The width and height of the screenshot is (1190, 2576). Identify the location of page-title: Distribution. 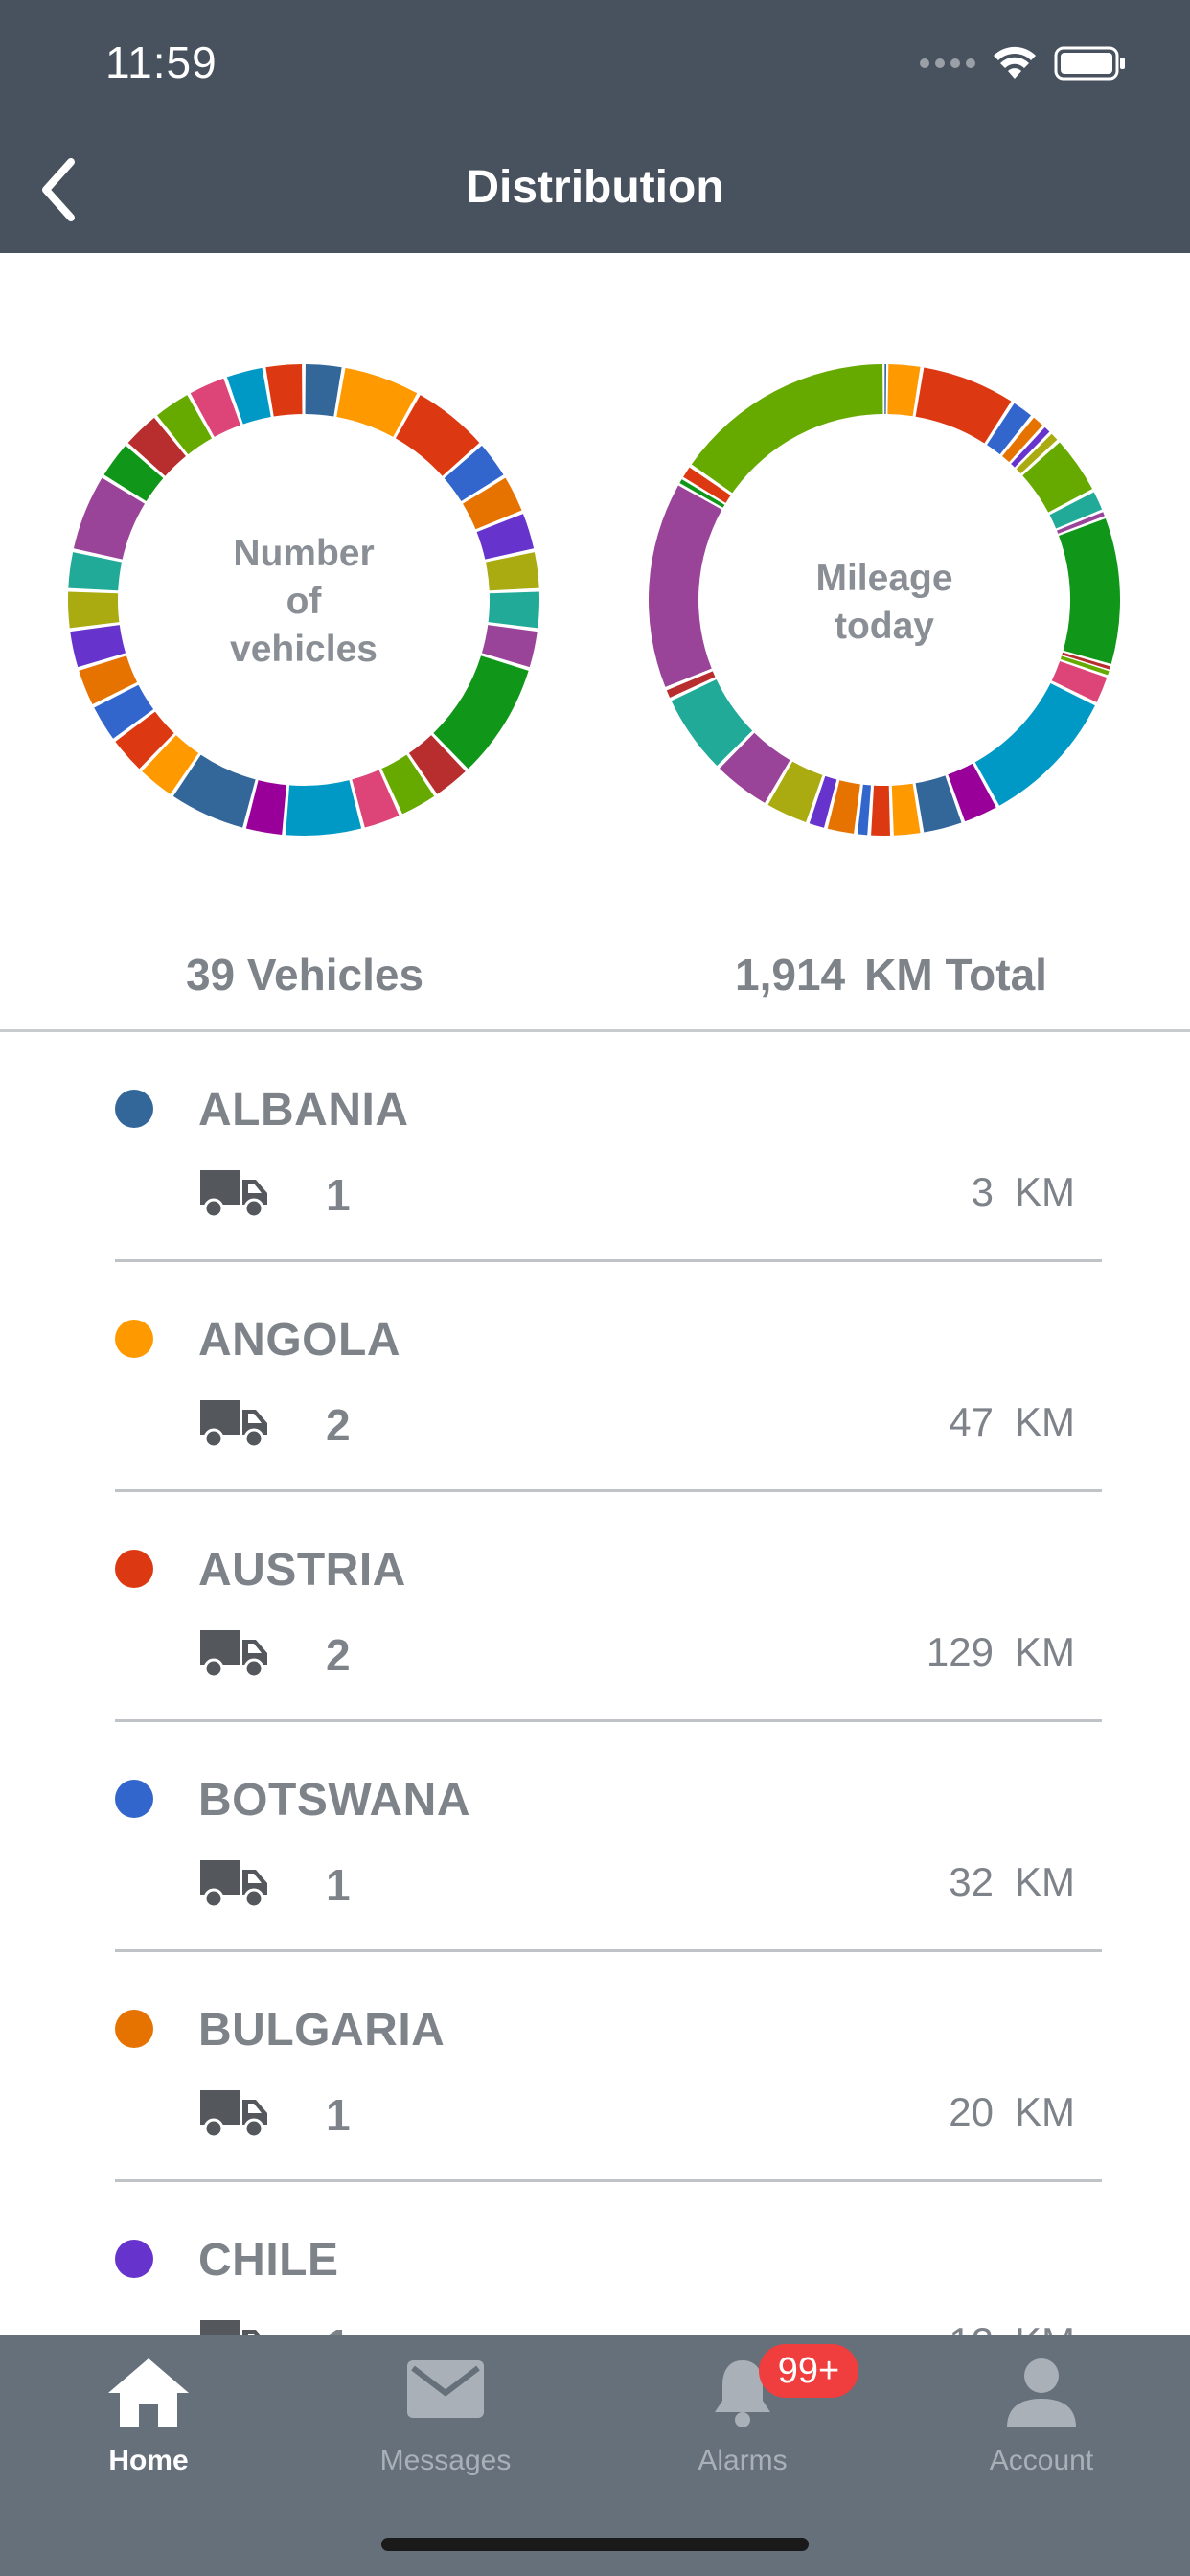
(595, 187).